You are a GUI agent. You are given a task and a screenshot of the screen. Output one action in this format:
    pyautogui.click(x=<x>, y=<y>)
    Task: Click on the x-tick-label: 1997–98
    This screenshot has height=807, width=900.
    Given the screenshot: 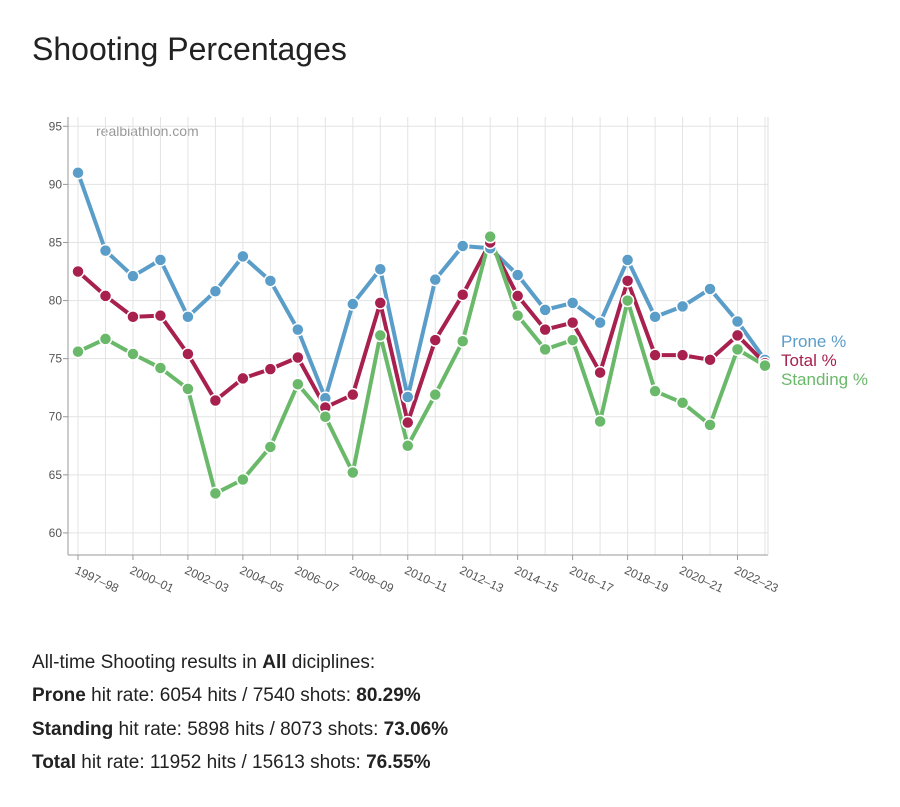 What is the action you would take?
    pyautogui.click(x=97, y=579)
    